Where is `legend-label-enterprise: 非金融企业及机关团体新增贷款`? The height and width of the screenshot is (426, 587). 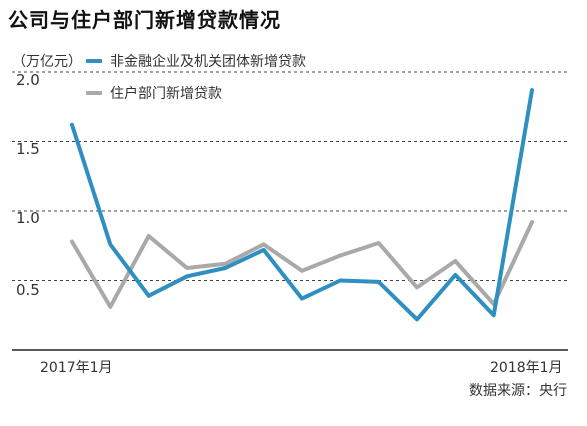
legend-label-enterprise: 非金融企业及机关团体新增贷款 is located at coordinates (208, 62).